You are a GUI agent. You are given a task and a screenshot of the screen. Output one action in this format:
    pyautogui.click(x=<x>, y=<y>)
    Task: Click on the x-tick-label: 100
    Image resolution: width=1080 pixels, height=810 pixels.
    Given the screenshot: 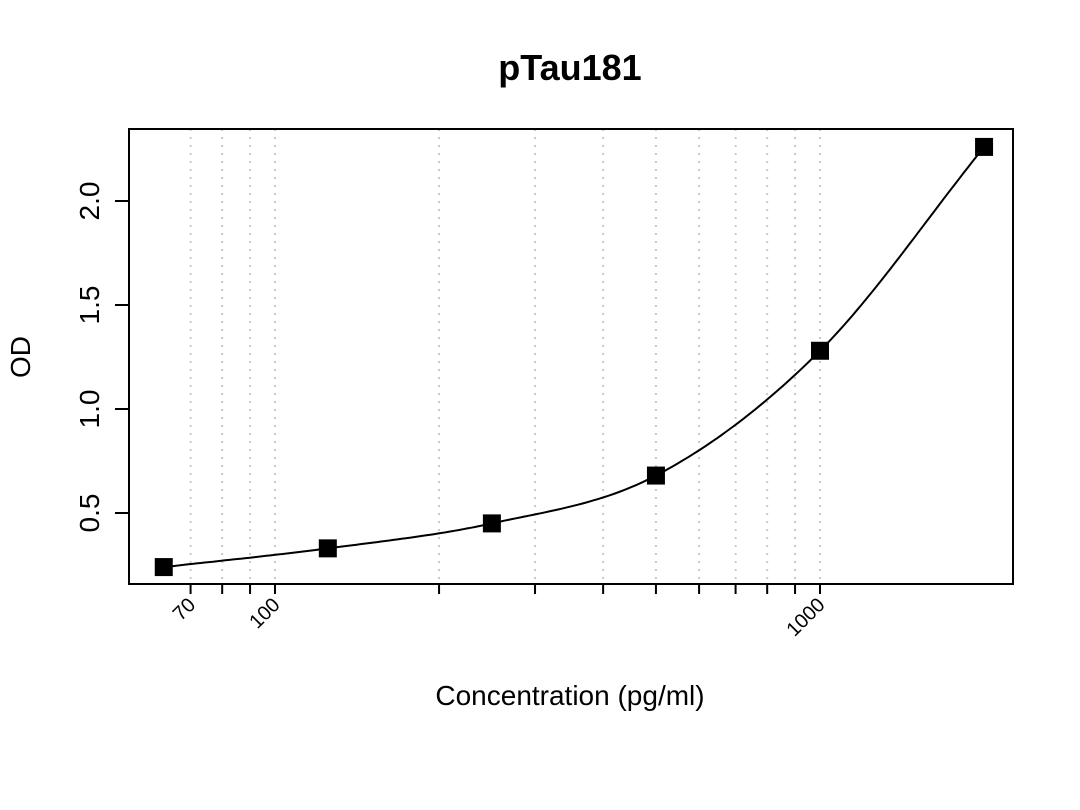 What is the action you would take?
    pyautogui.click(x=264, y=613)
    